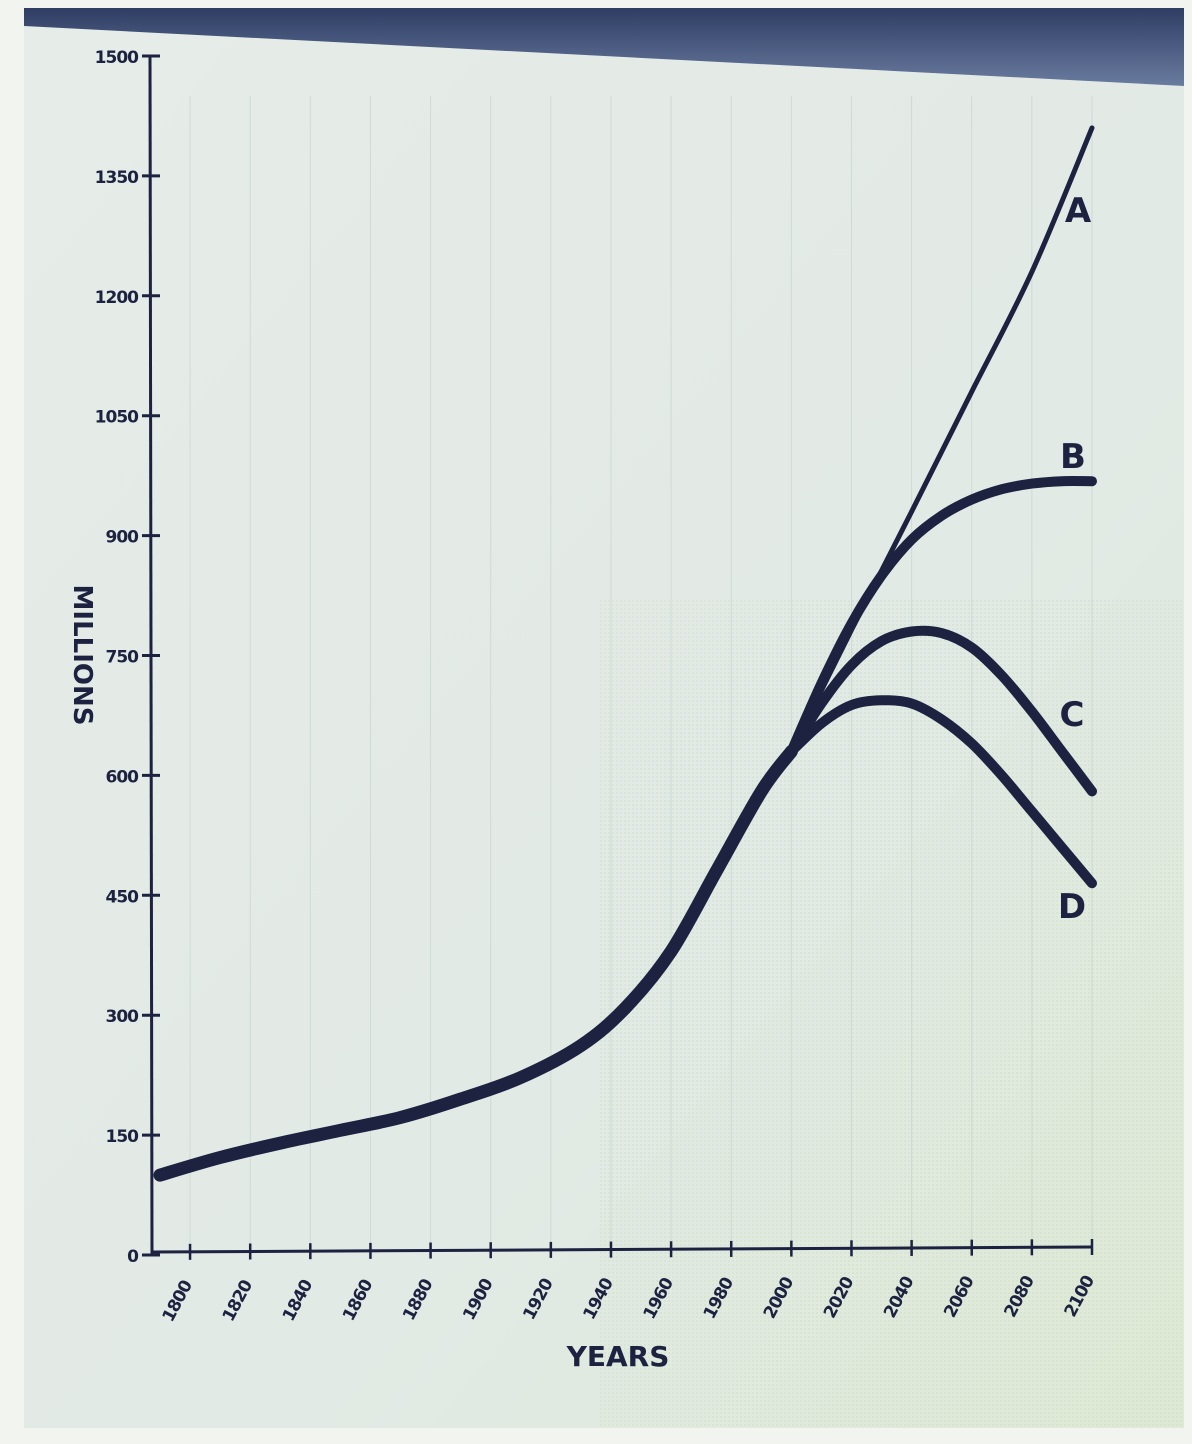  What do you see at coordinates (117, 418) in the screenshot?
I see `y-tick-label-1050: 1050` at bounding box center [117, 418].